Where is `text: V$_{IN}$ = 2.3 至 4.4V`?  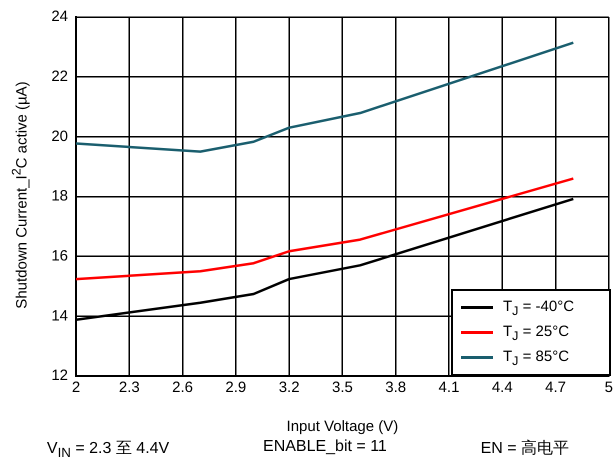
text: V$_{IN}$ = 2.3 至 4.4V is located at coordinates (108, 449).